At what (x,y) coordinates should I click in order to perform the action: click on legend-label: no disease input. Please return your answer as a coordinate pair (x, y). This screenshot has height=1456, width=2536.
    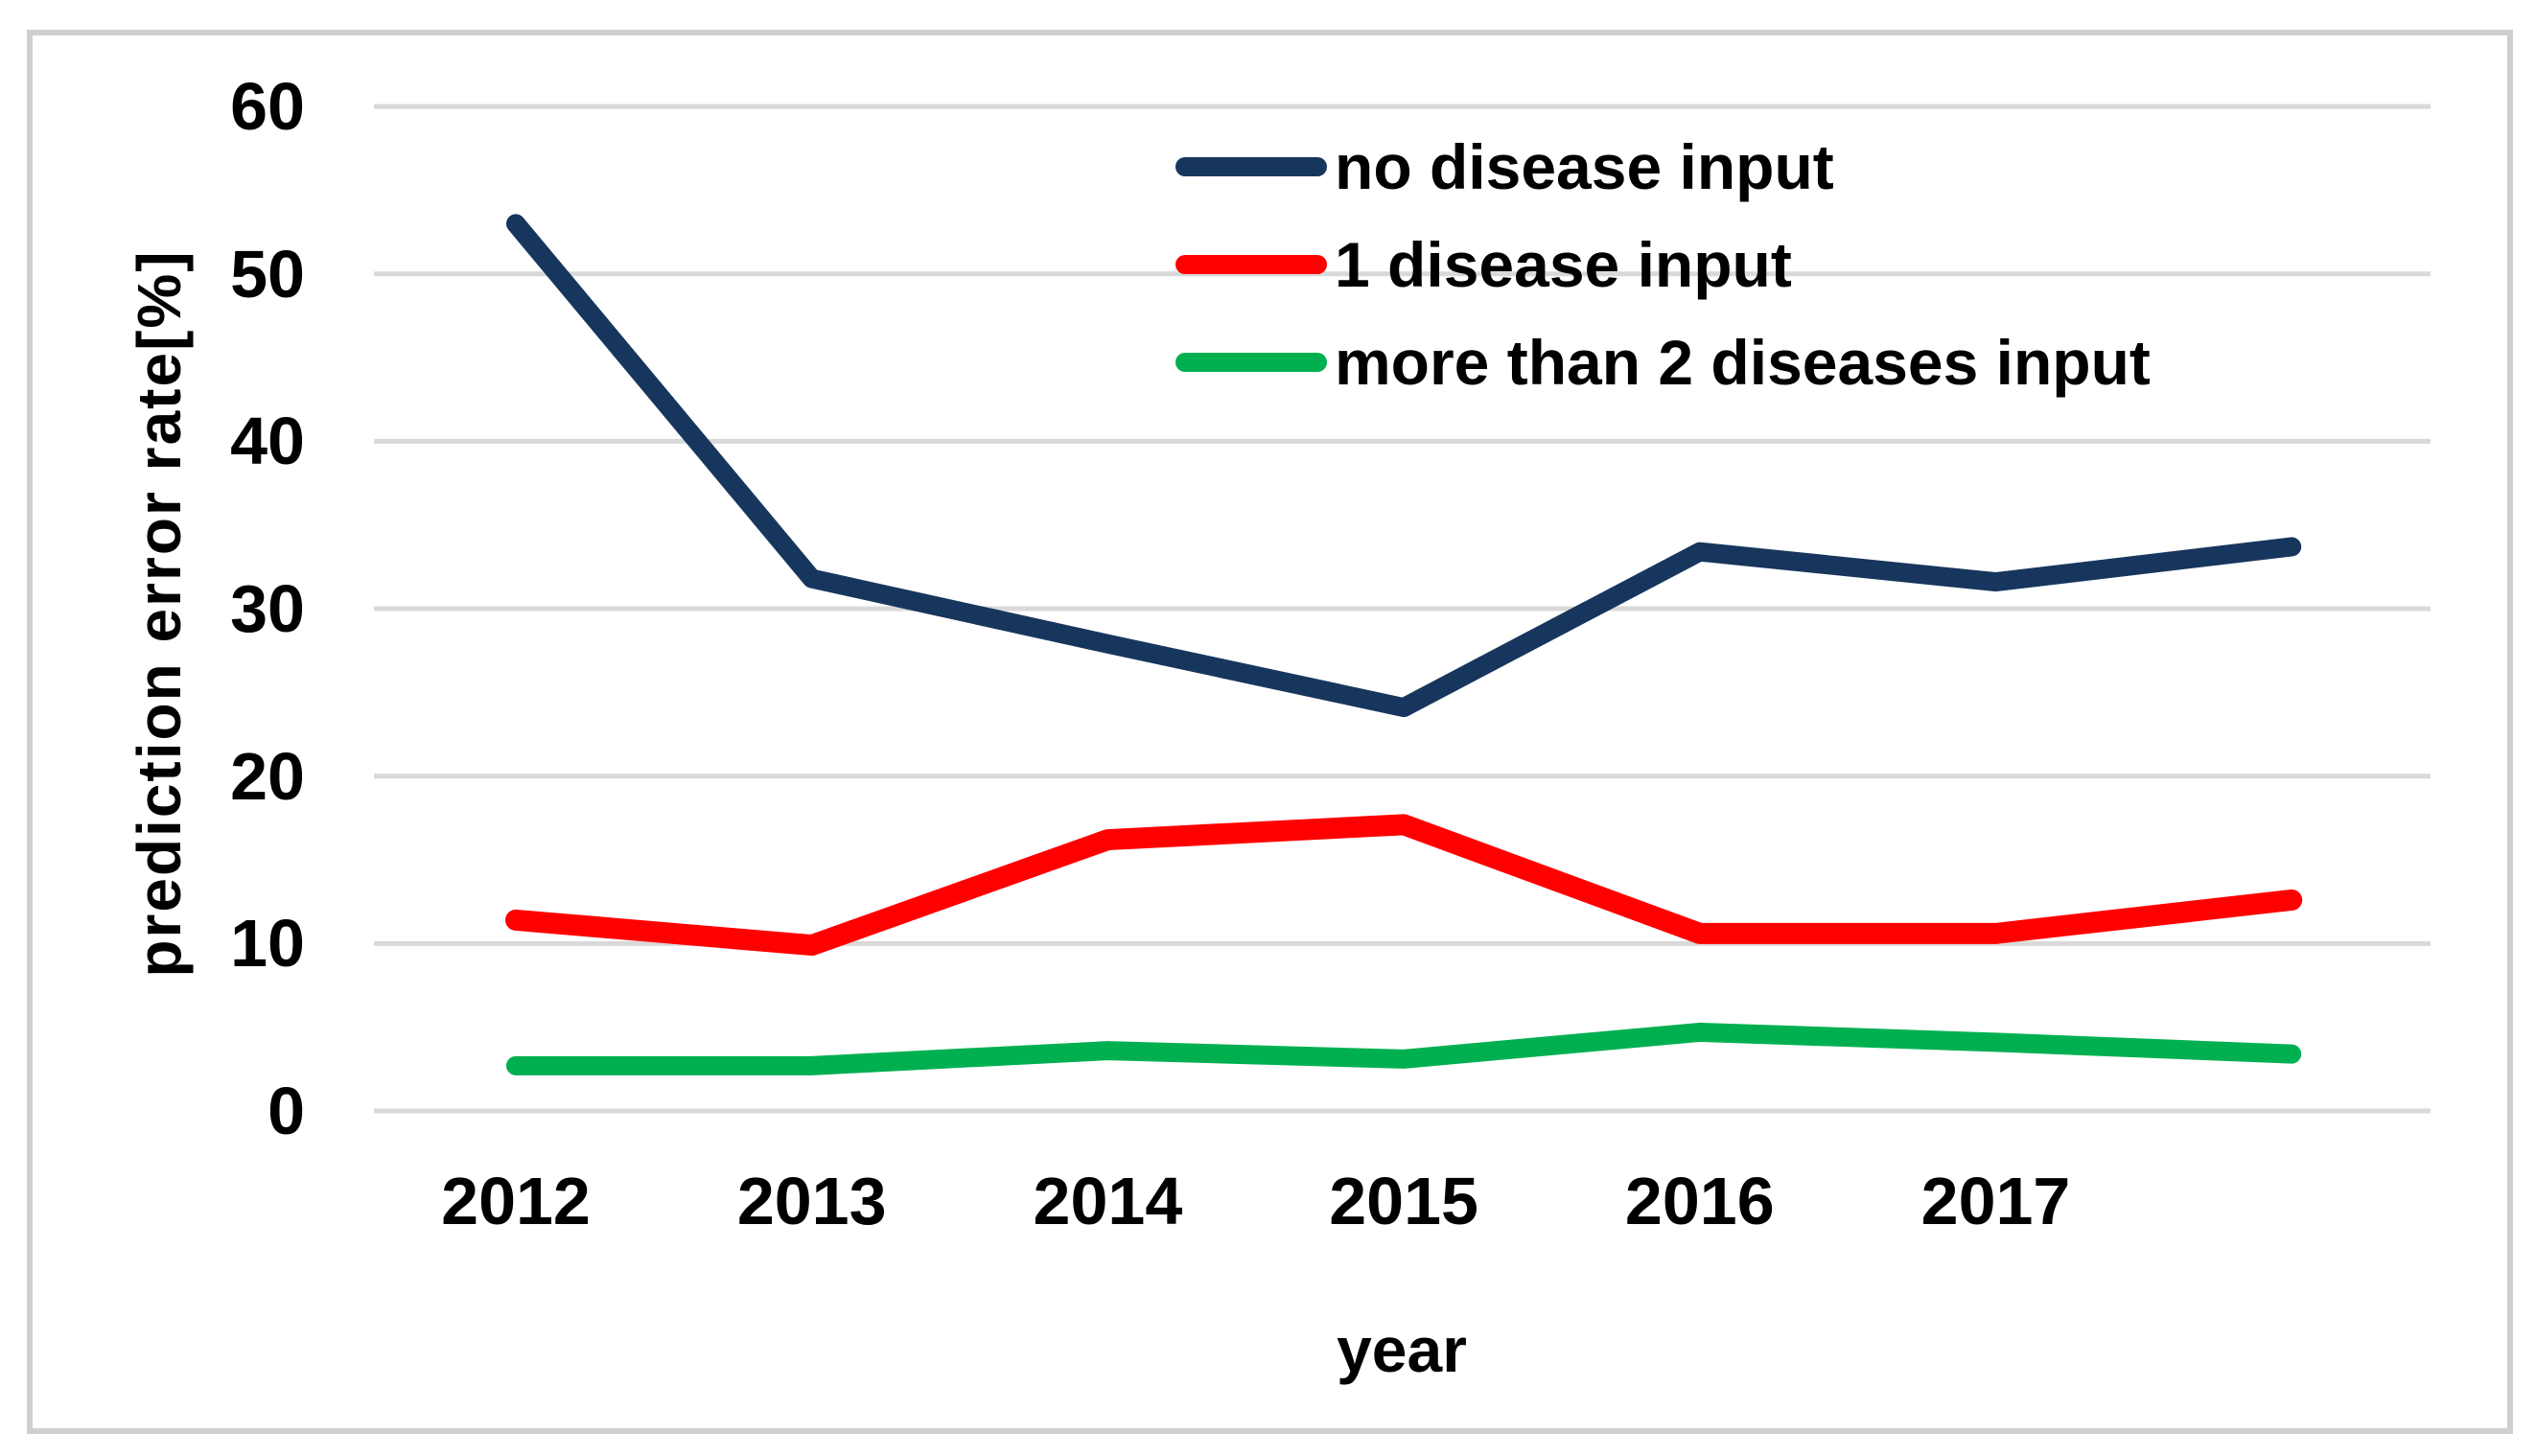
    Looking at the image, I should click on (1584, 166).